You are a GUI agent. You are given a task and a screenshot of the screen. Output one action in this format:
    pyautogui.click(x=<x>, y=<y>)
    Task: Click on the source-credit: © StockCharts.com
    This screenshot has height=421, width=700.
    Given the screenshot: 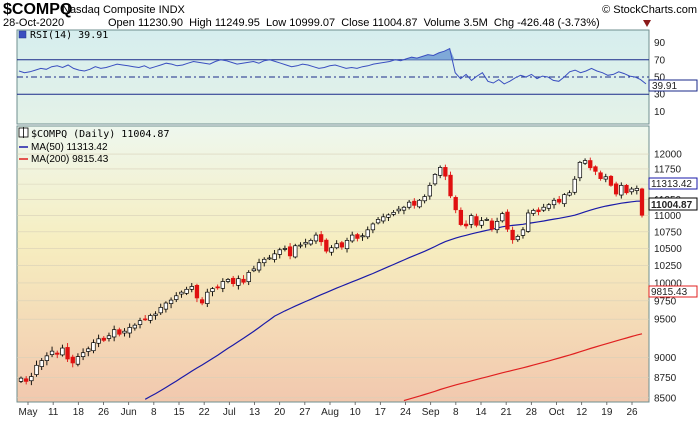 What is the action you would take?
    pyautogui.click(x=649, y=10)
    